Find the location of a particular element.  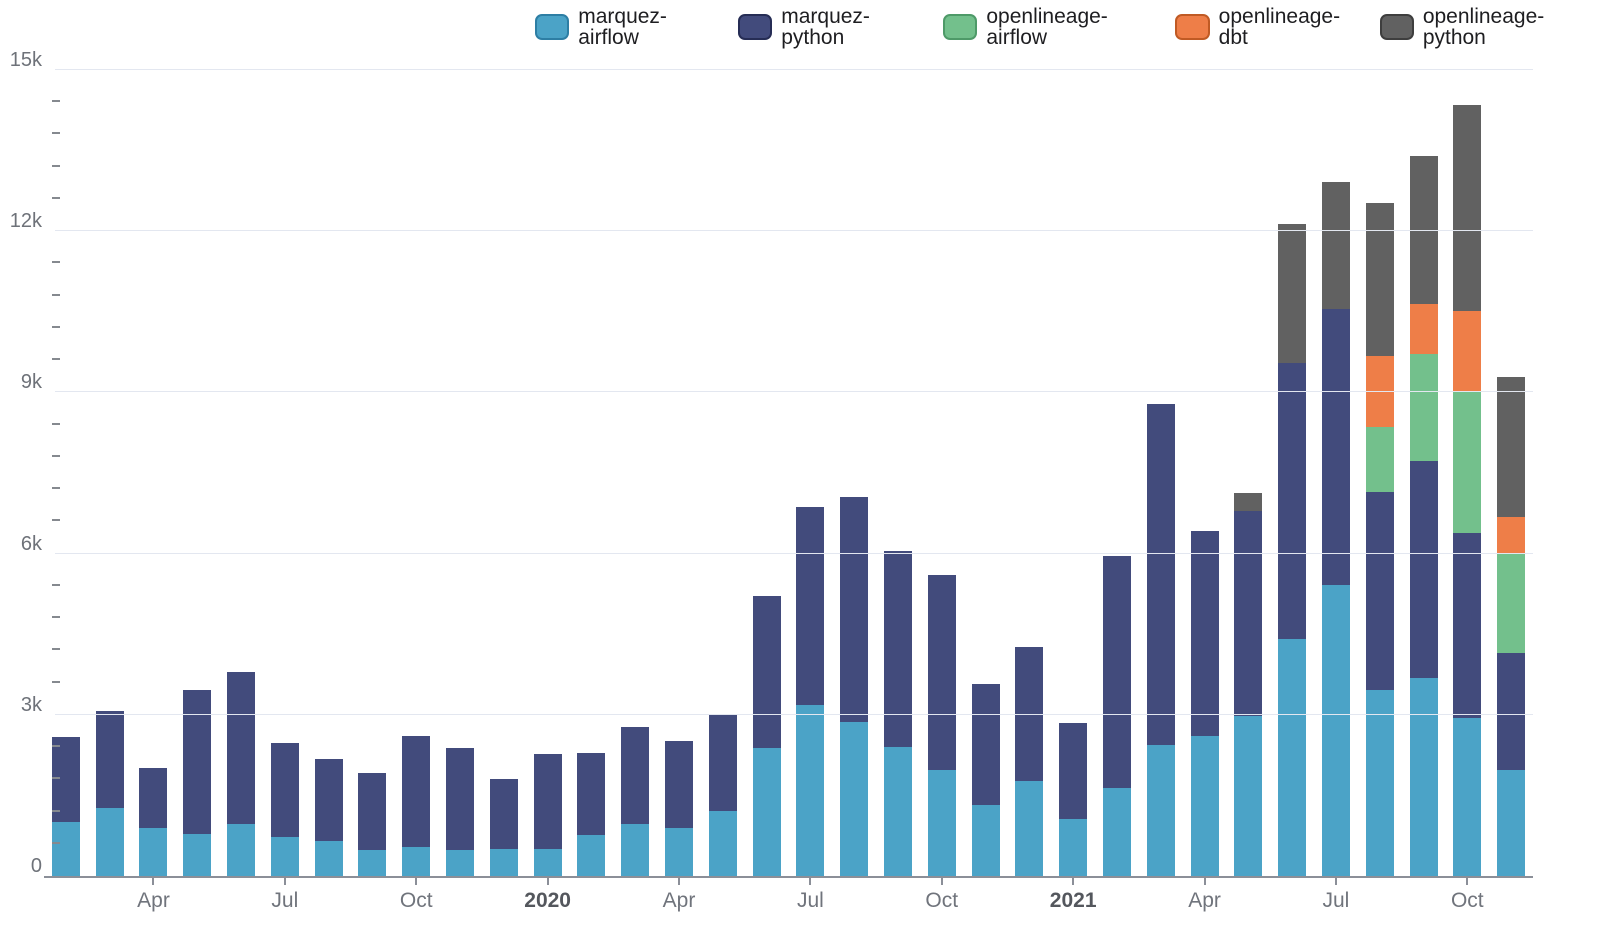

stacked-bar-apr-2019 is located at coordinates (153, 822).